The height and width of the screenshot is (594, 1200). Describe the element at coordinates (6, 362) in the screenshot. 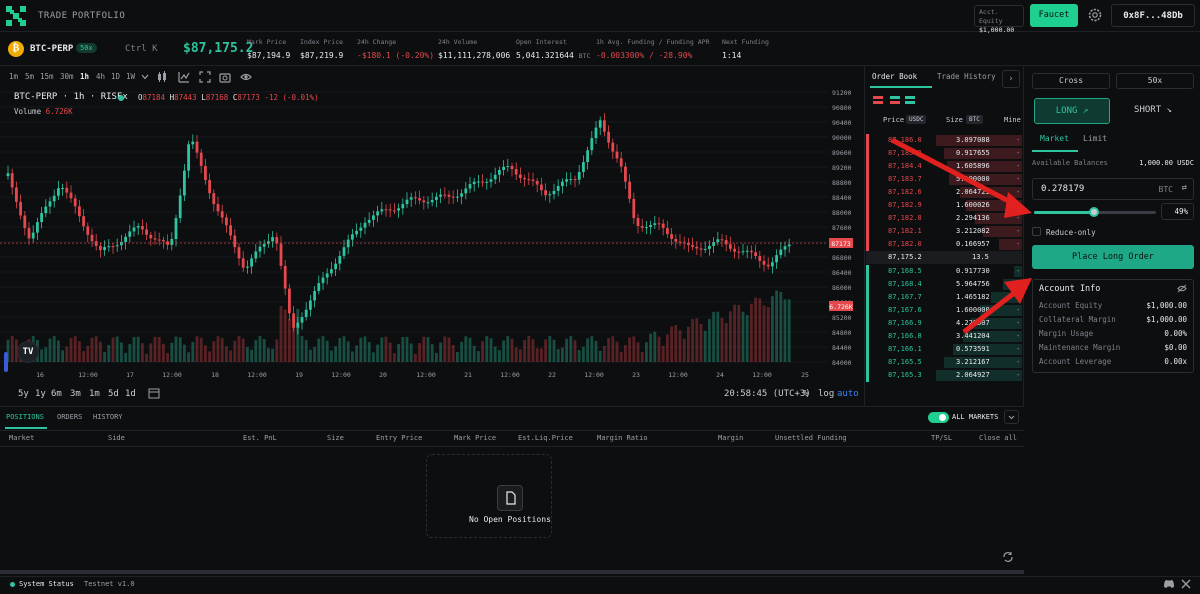

I see `chart-scroll-handle` at that location.